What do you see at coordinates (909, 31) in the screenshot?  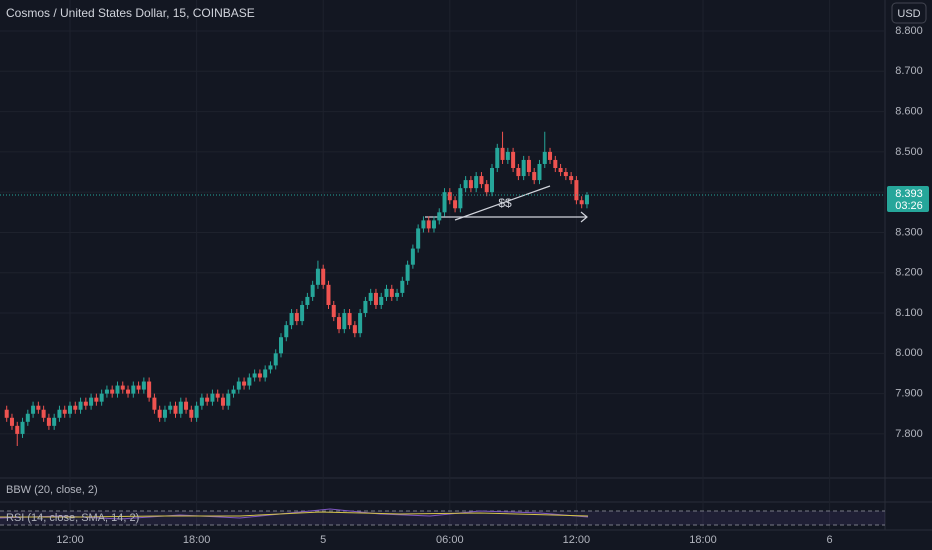 I see `y-tick-label: 8.800` at bounding box center [909, 31].